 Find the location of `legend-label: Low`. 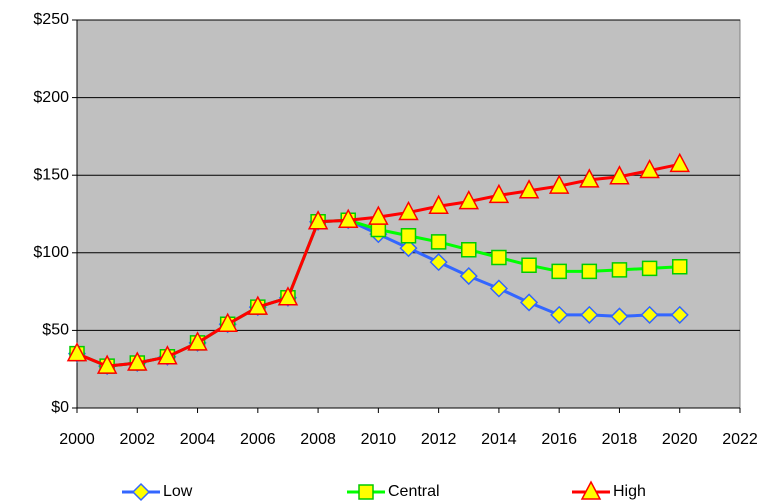

legend-label: Low is located at coordinates (178, 491).